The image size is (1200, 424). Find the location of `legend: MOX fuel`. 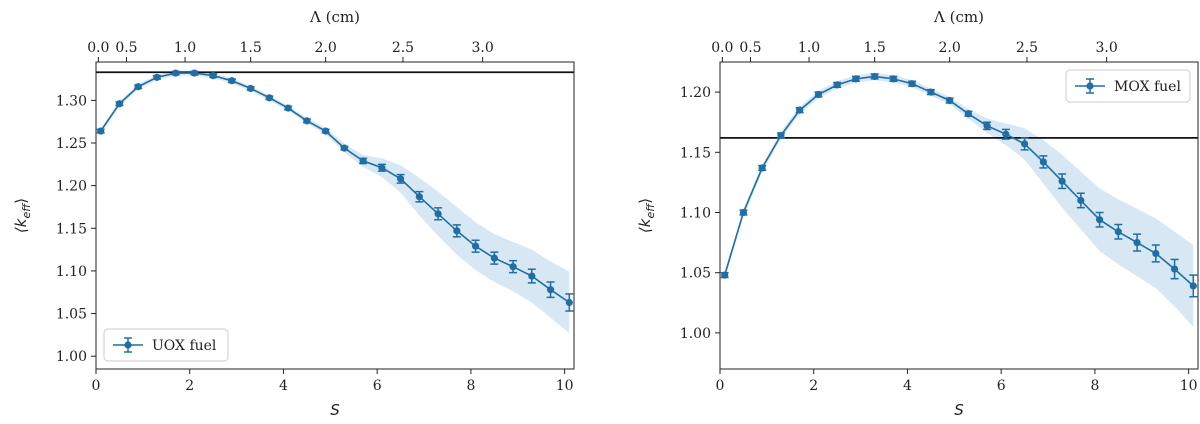

legend: MOX fuel is located at coordinates (1128, 86).